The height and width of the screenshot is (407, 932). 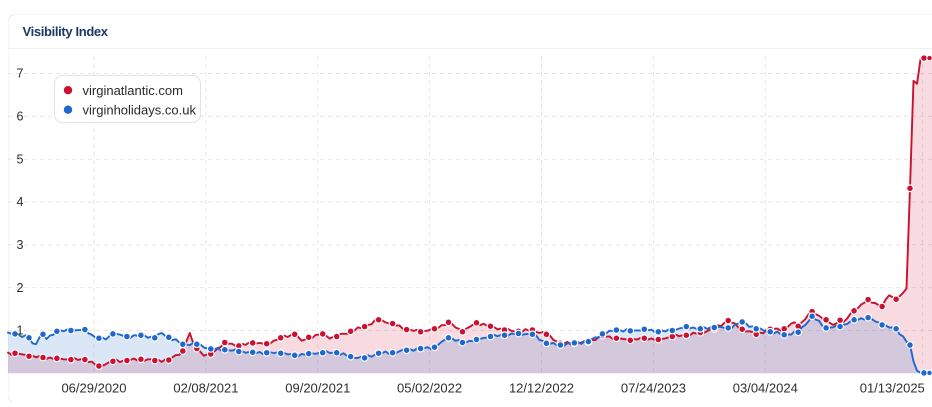 What do you see at coordinates (20, 202) in the screenshot?
I see `svg-text: 4` at bounding box center [20, 202].